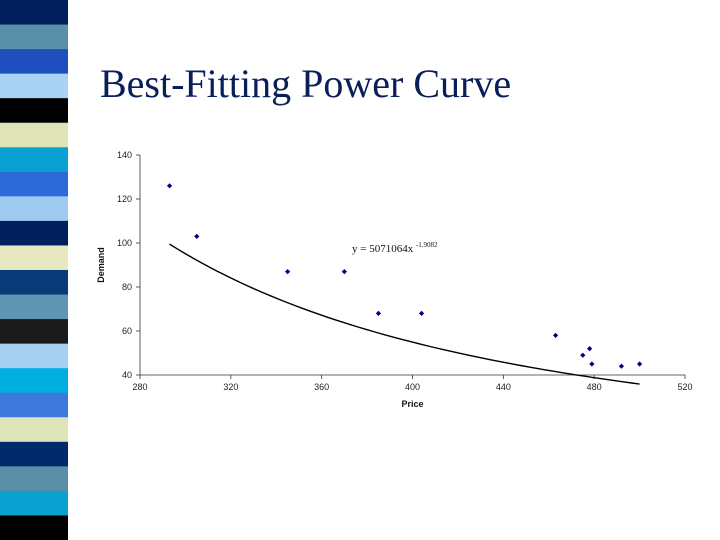 Image resolution: width=720 pixels, height=540 pixels. Describe the element at coordinates (139, 387) in the screenshot. I see `x-tick-label: 280` at that location.